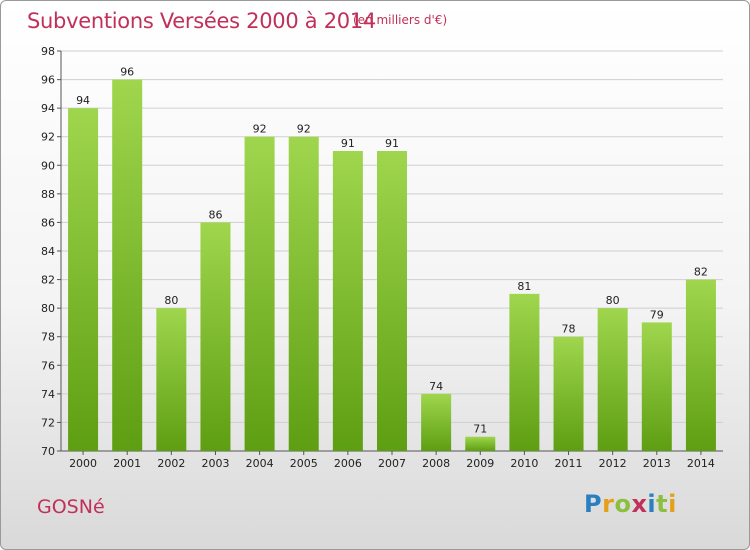 The width and height of the screenshot is (750, 550). What do you see at coordinates (524, 286) in the screenshot?
I see `bar-value-label: 81` at bounding box center [524, 286].